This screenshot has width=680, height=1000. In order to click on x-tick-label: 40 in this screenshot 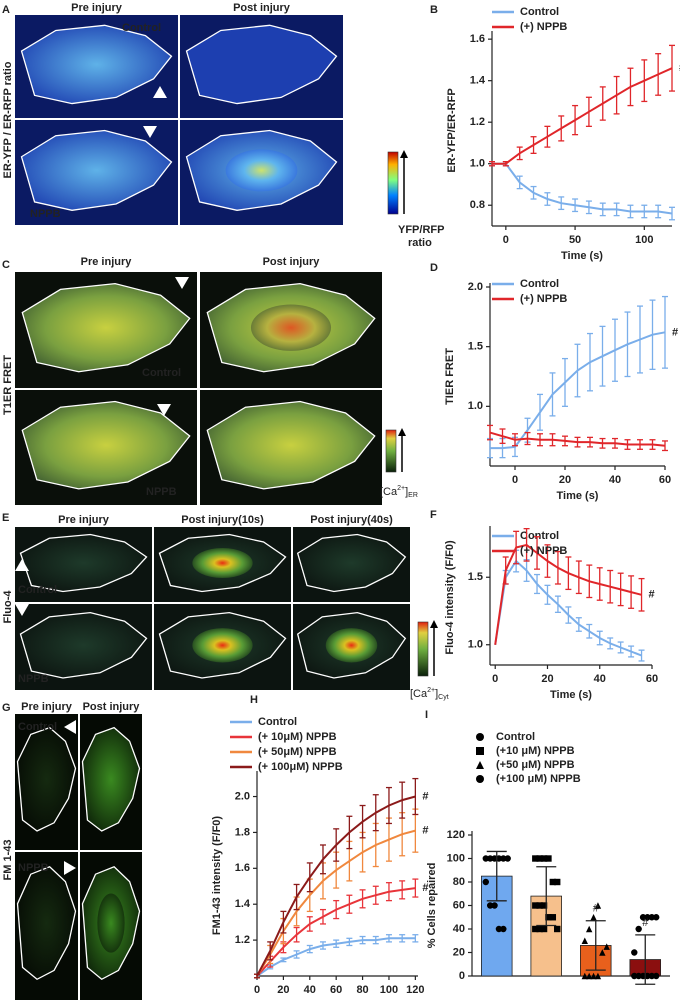, I will do `click(310, 990)`.